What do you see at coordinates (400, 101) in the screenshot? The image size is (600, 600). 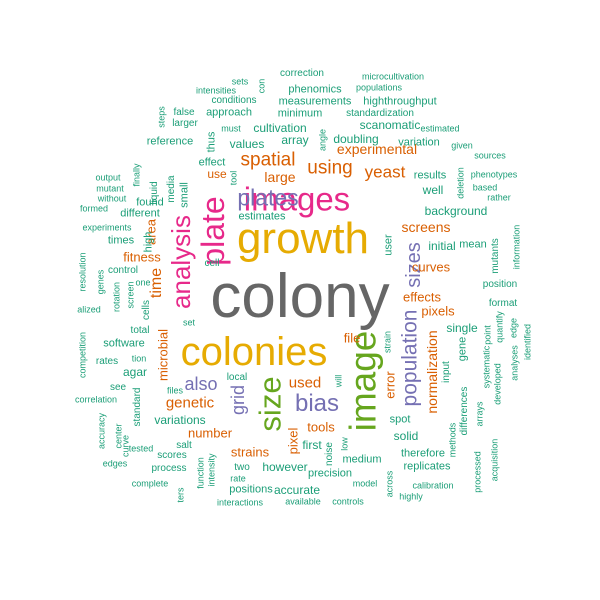 I see `cloud-word: highthroughput` at bounding box center [400, 101].